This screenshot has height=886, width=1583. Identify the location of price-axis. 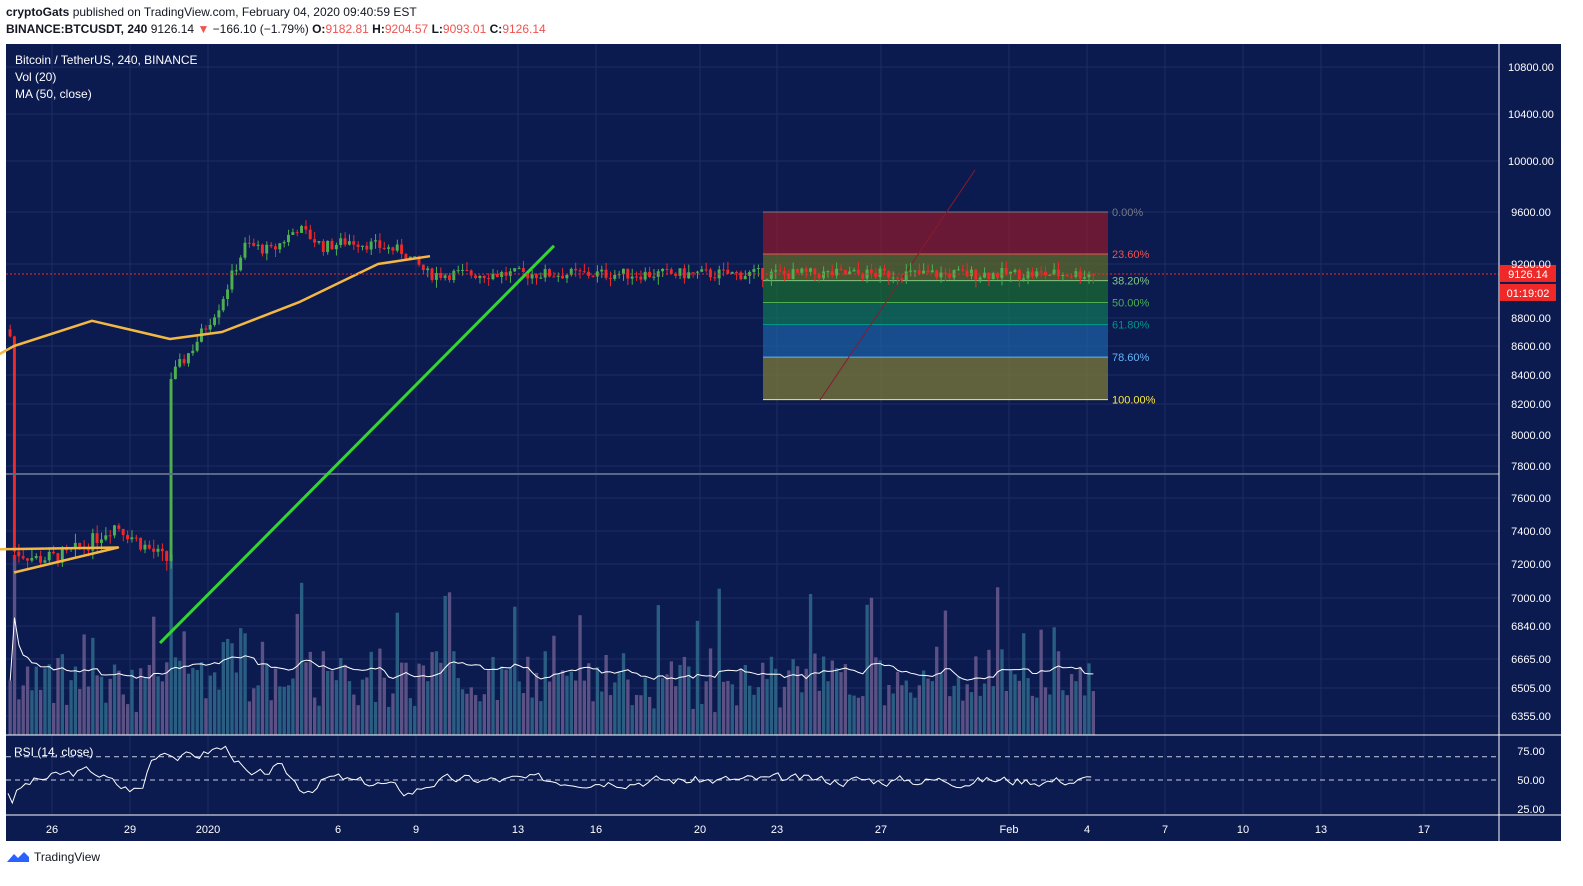
(1530, 442).